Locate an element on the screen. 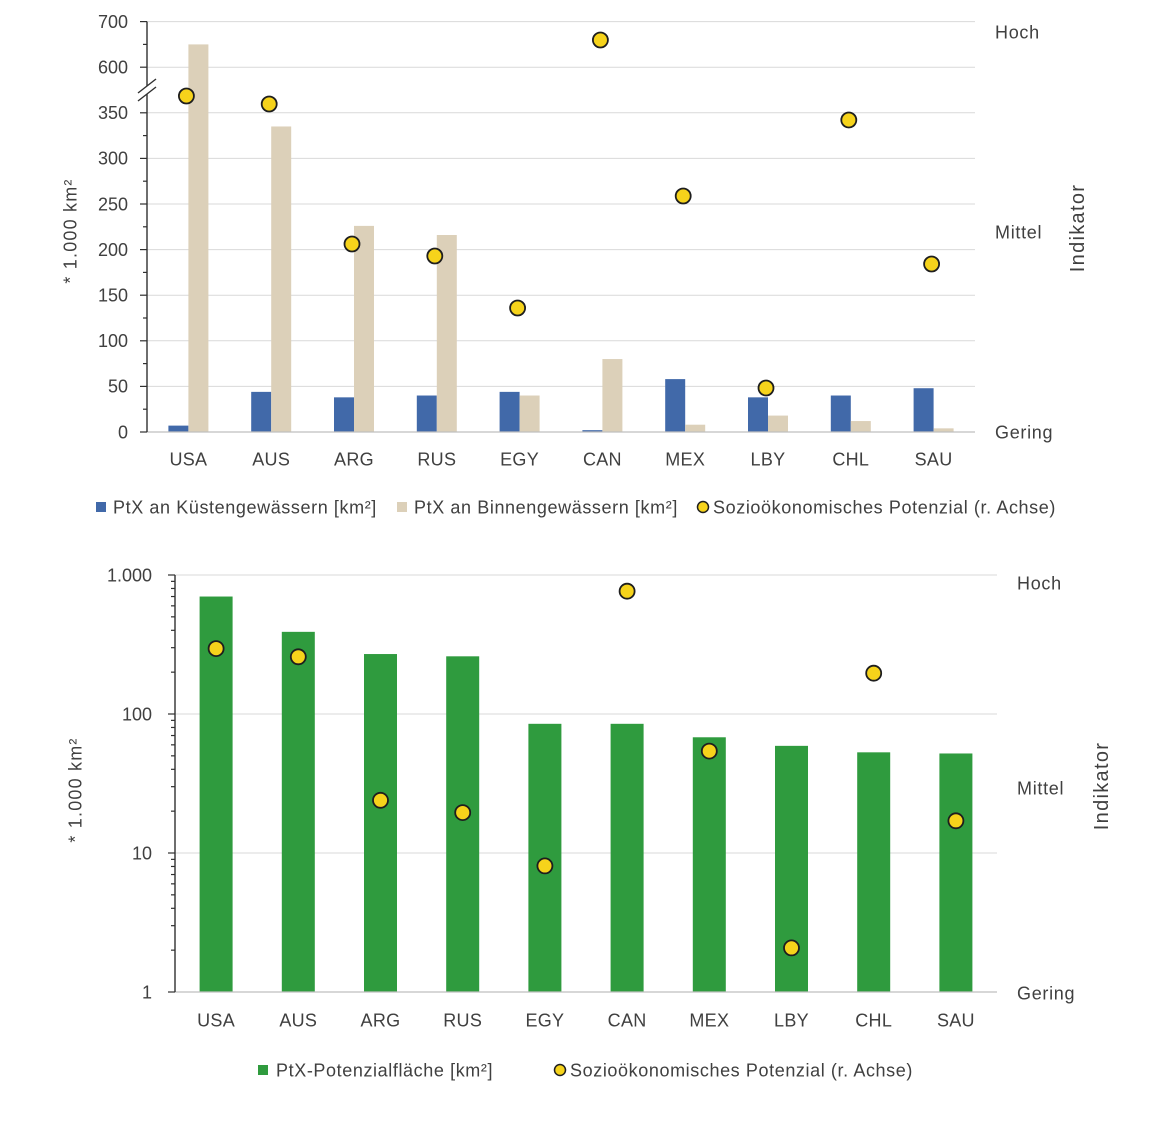 The image size is (1153, 1123). marker-socioeconomic-usa is located at coordinates (216, 648).